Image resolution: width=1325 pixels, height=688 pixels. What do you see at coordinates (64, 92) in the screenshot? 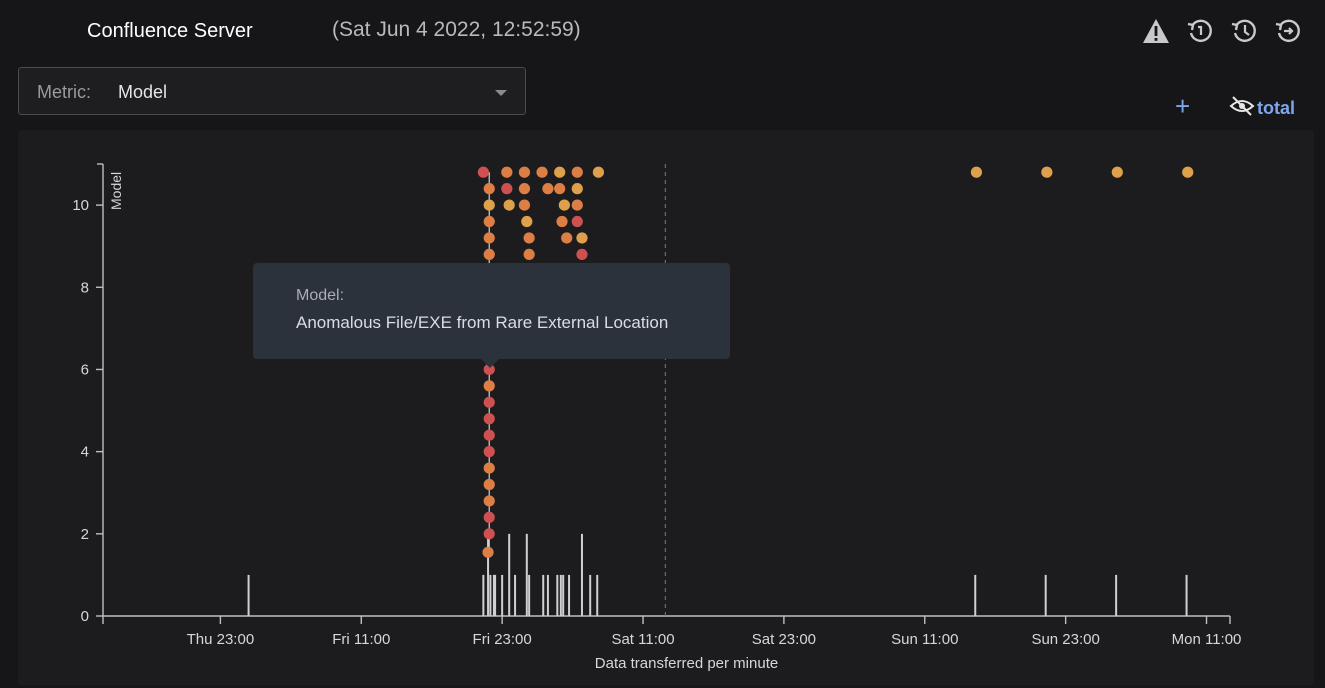
I see `metric-label: Metric:` at bounding box center [64, 92].